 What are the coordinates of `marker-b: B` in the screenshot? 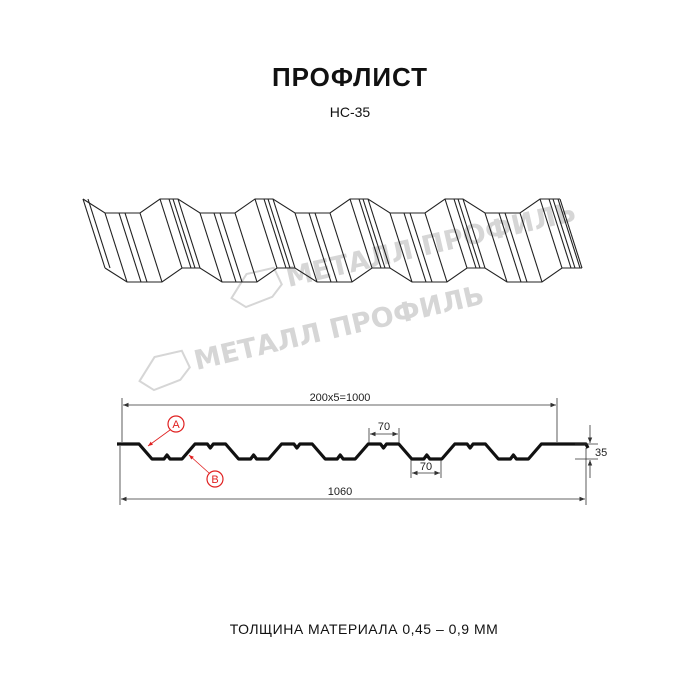 It's located at (206, 471).